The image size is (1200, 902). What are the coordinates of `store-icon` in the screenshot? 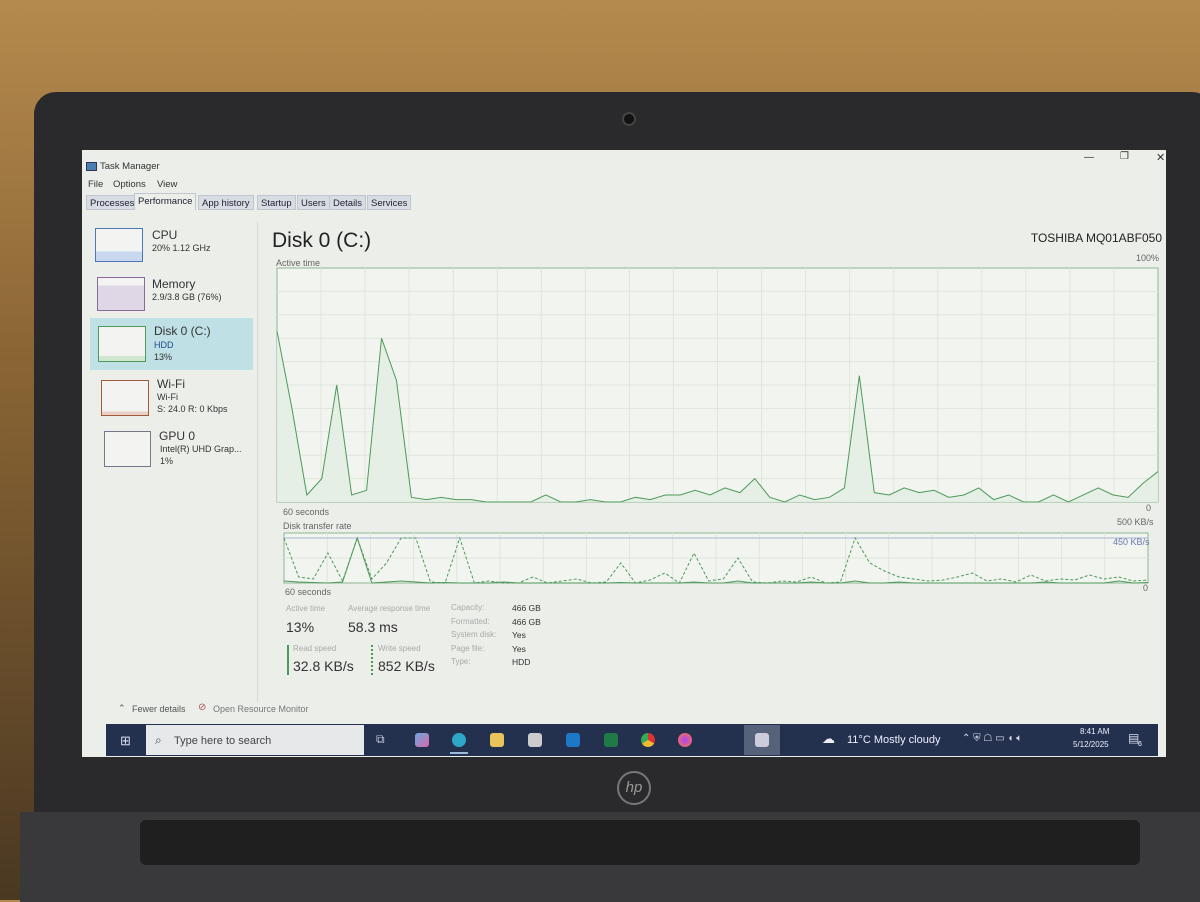 It's located at (535, 740).